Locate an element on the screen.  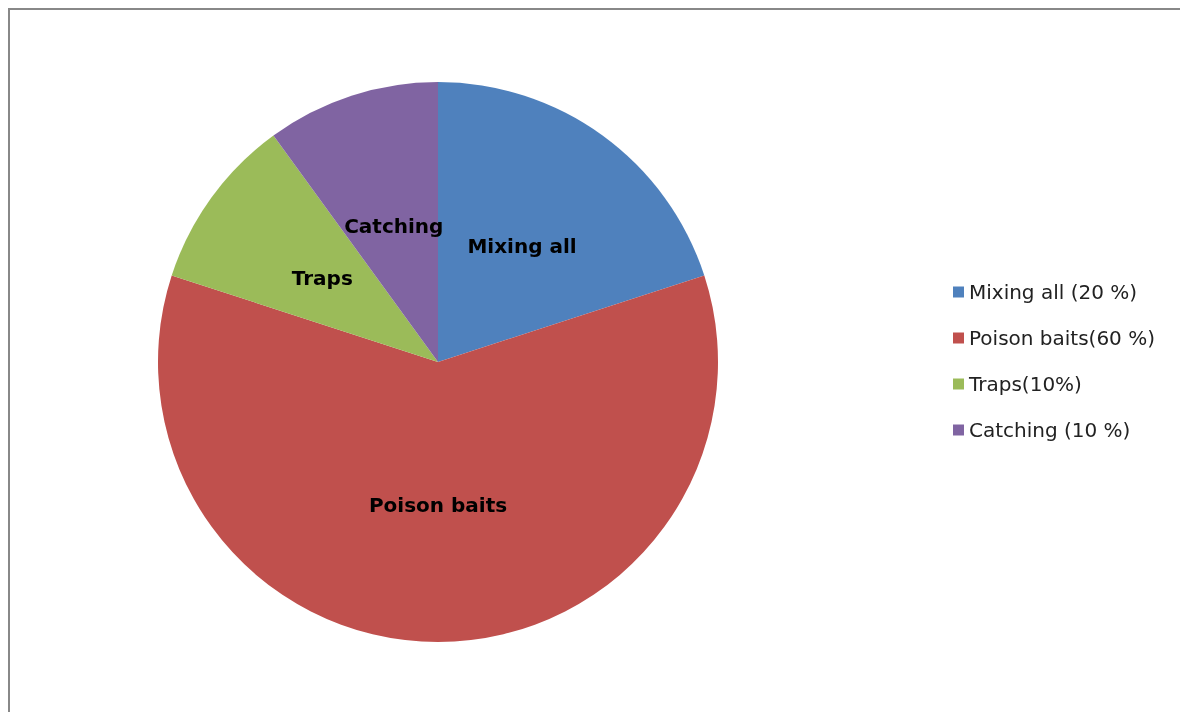
data-label: Catching is located at coordinates (394, 226).